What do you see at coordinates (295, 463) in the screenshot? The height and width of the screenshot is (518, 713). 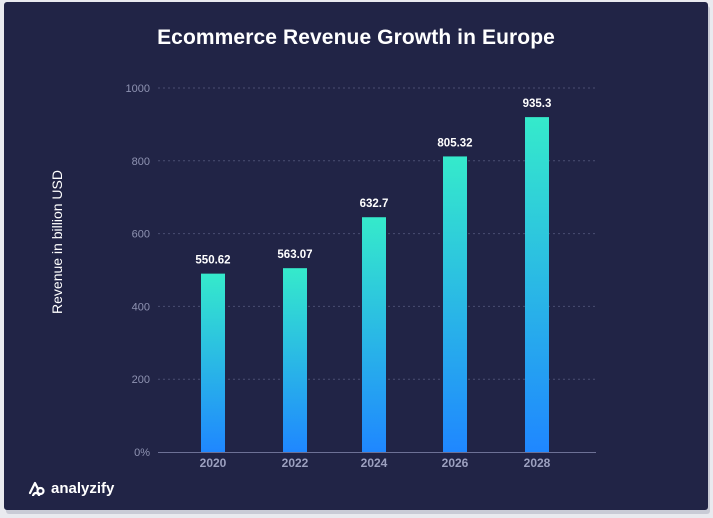 I see `x-tick-label-2022: 2022` at bounding box center [295, 463].